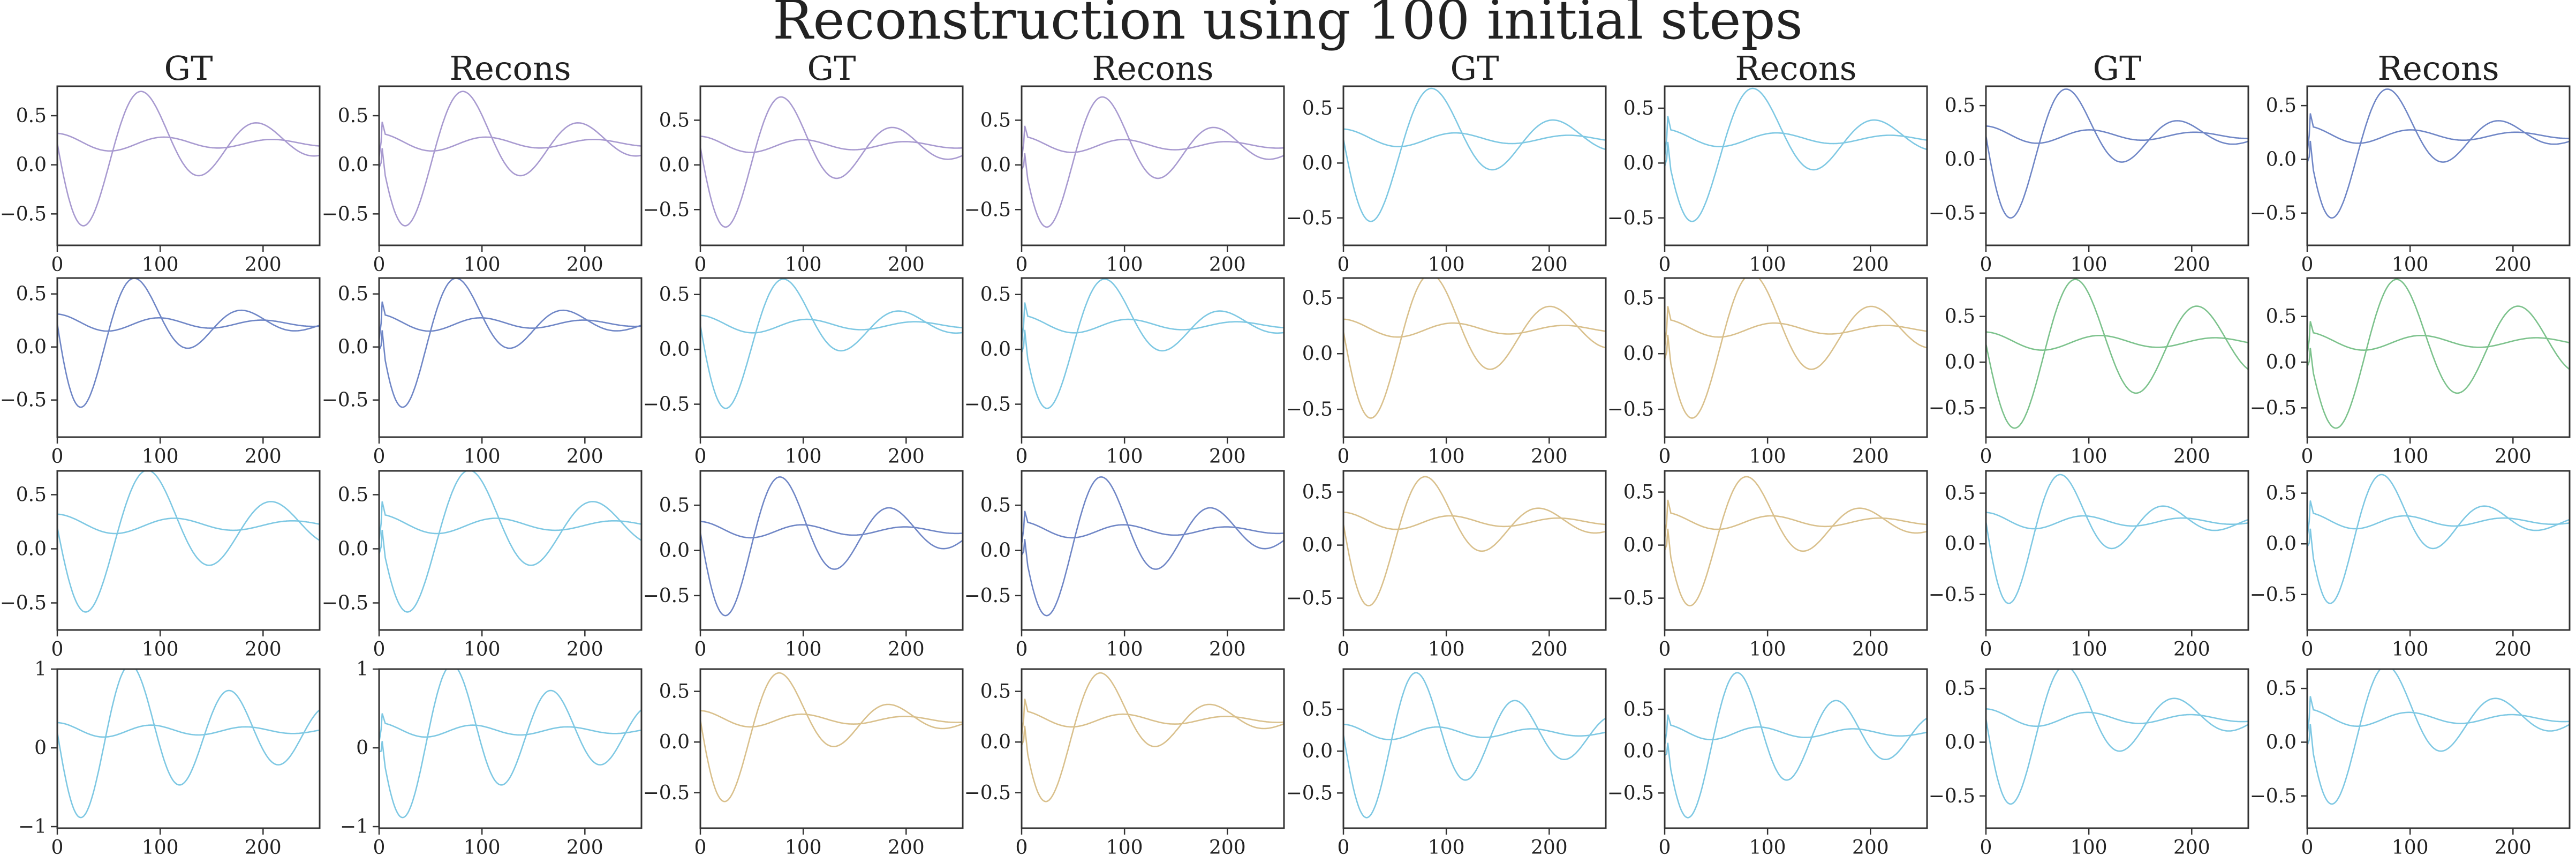  What do you see at coordinates (1795, 68) in the screenshot?
I see `panel-title: Recons` at bounding box center [1795, 68].